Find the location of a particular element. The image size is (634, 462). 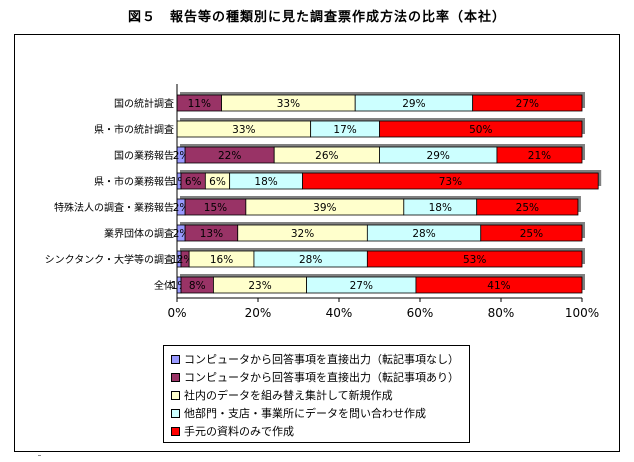

legend-item: コンピュータから回答事項を直接出力（転記事項なし） is located at coordinates (320, 359).